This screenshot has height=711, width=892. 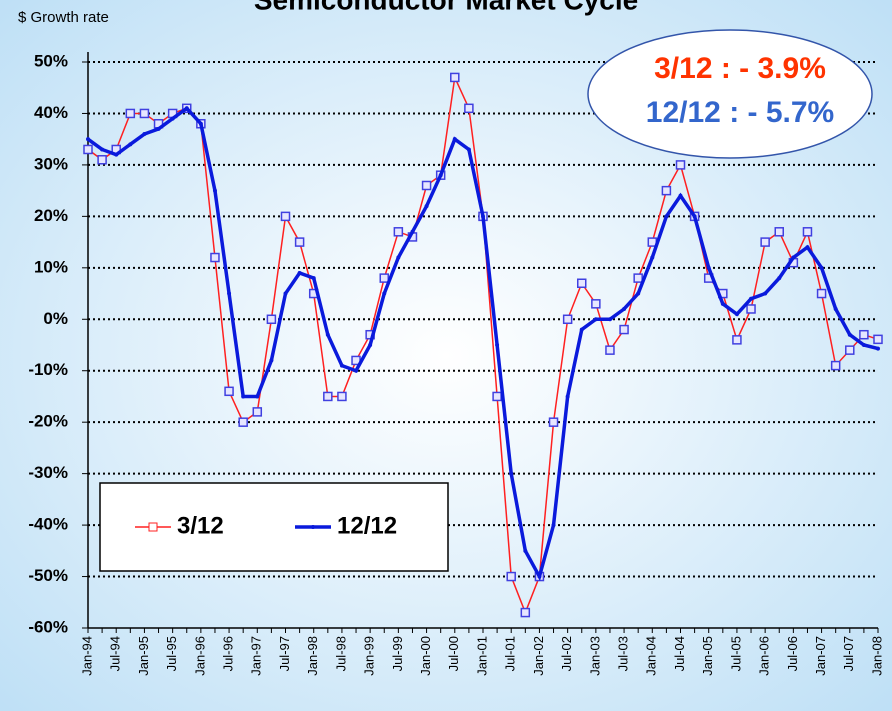 I want to click on x-tick-label: Jan-94, so click(x=86, y=656).